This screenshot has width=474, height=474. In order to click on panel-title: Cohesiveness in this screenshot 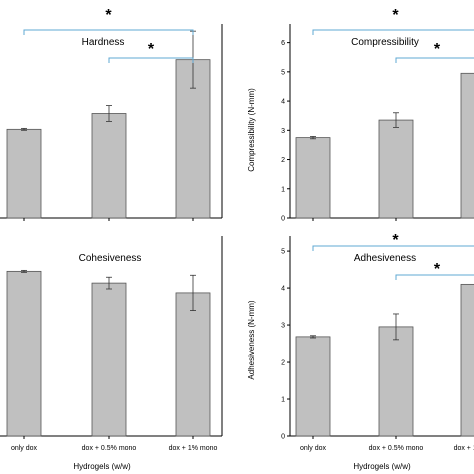, I will do `click(110, 258)`.